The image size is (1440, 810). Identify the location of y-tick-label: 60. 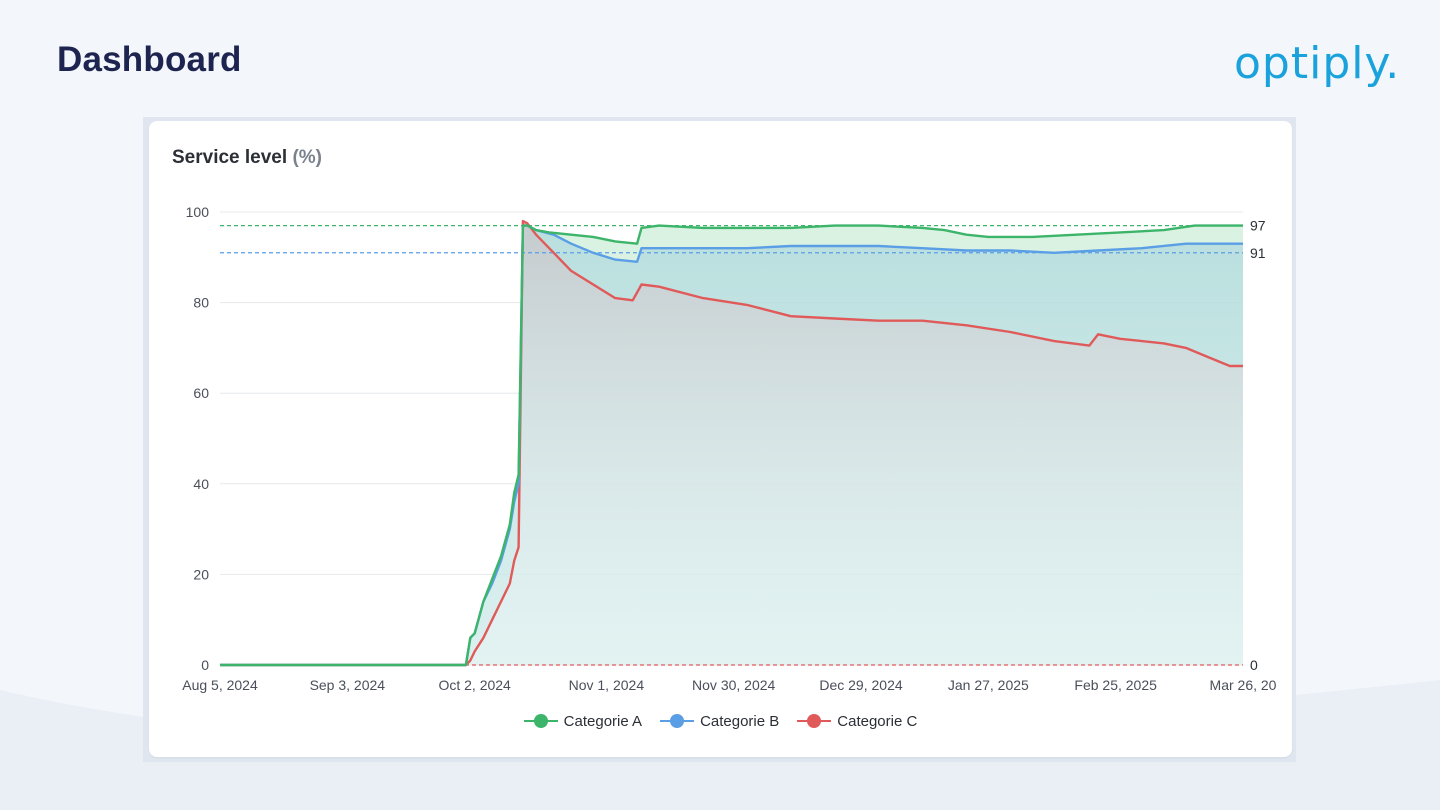
(201, 393).